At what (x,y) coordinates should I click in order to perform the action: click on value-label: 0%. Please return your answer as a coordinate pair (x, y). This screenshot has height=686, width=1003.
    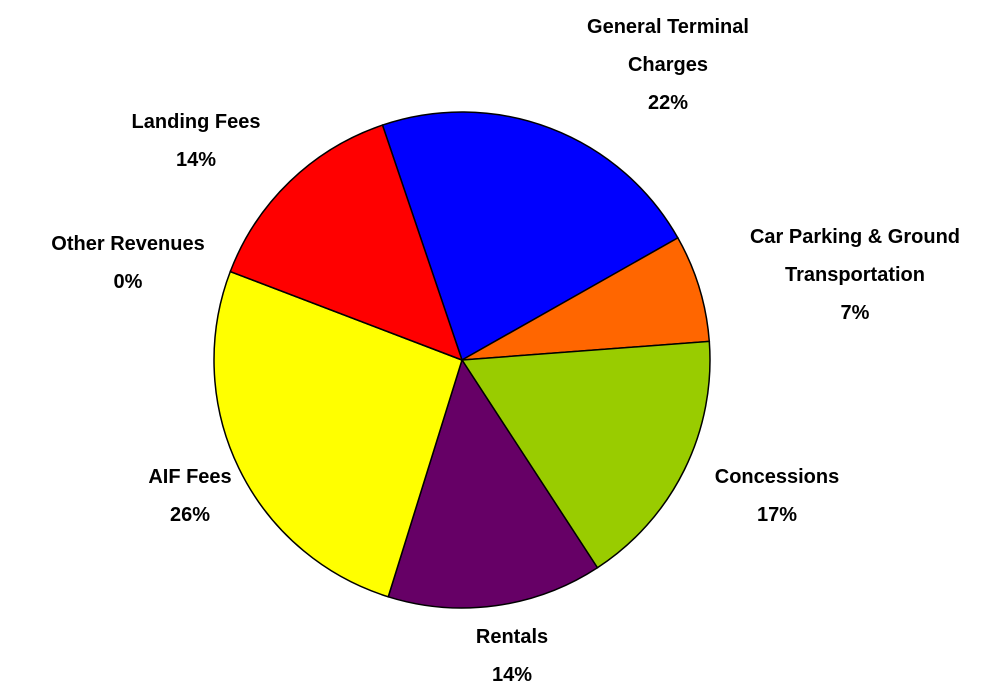
    Looking at the image, I should click on (128, 282).